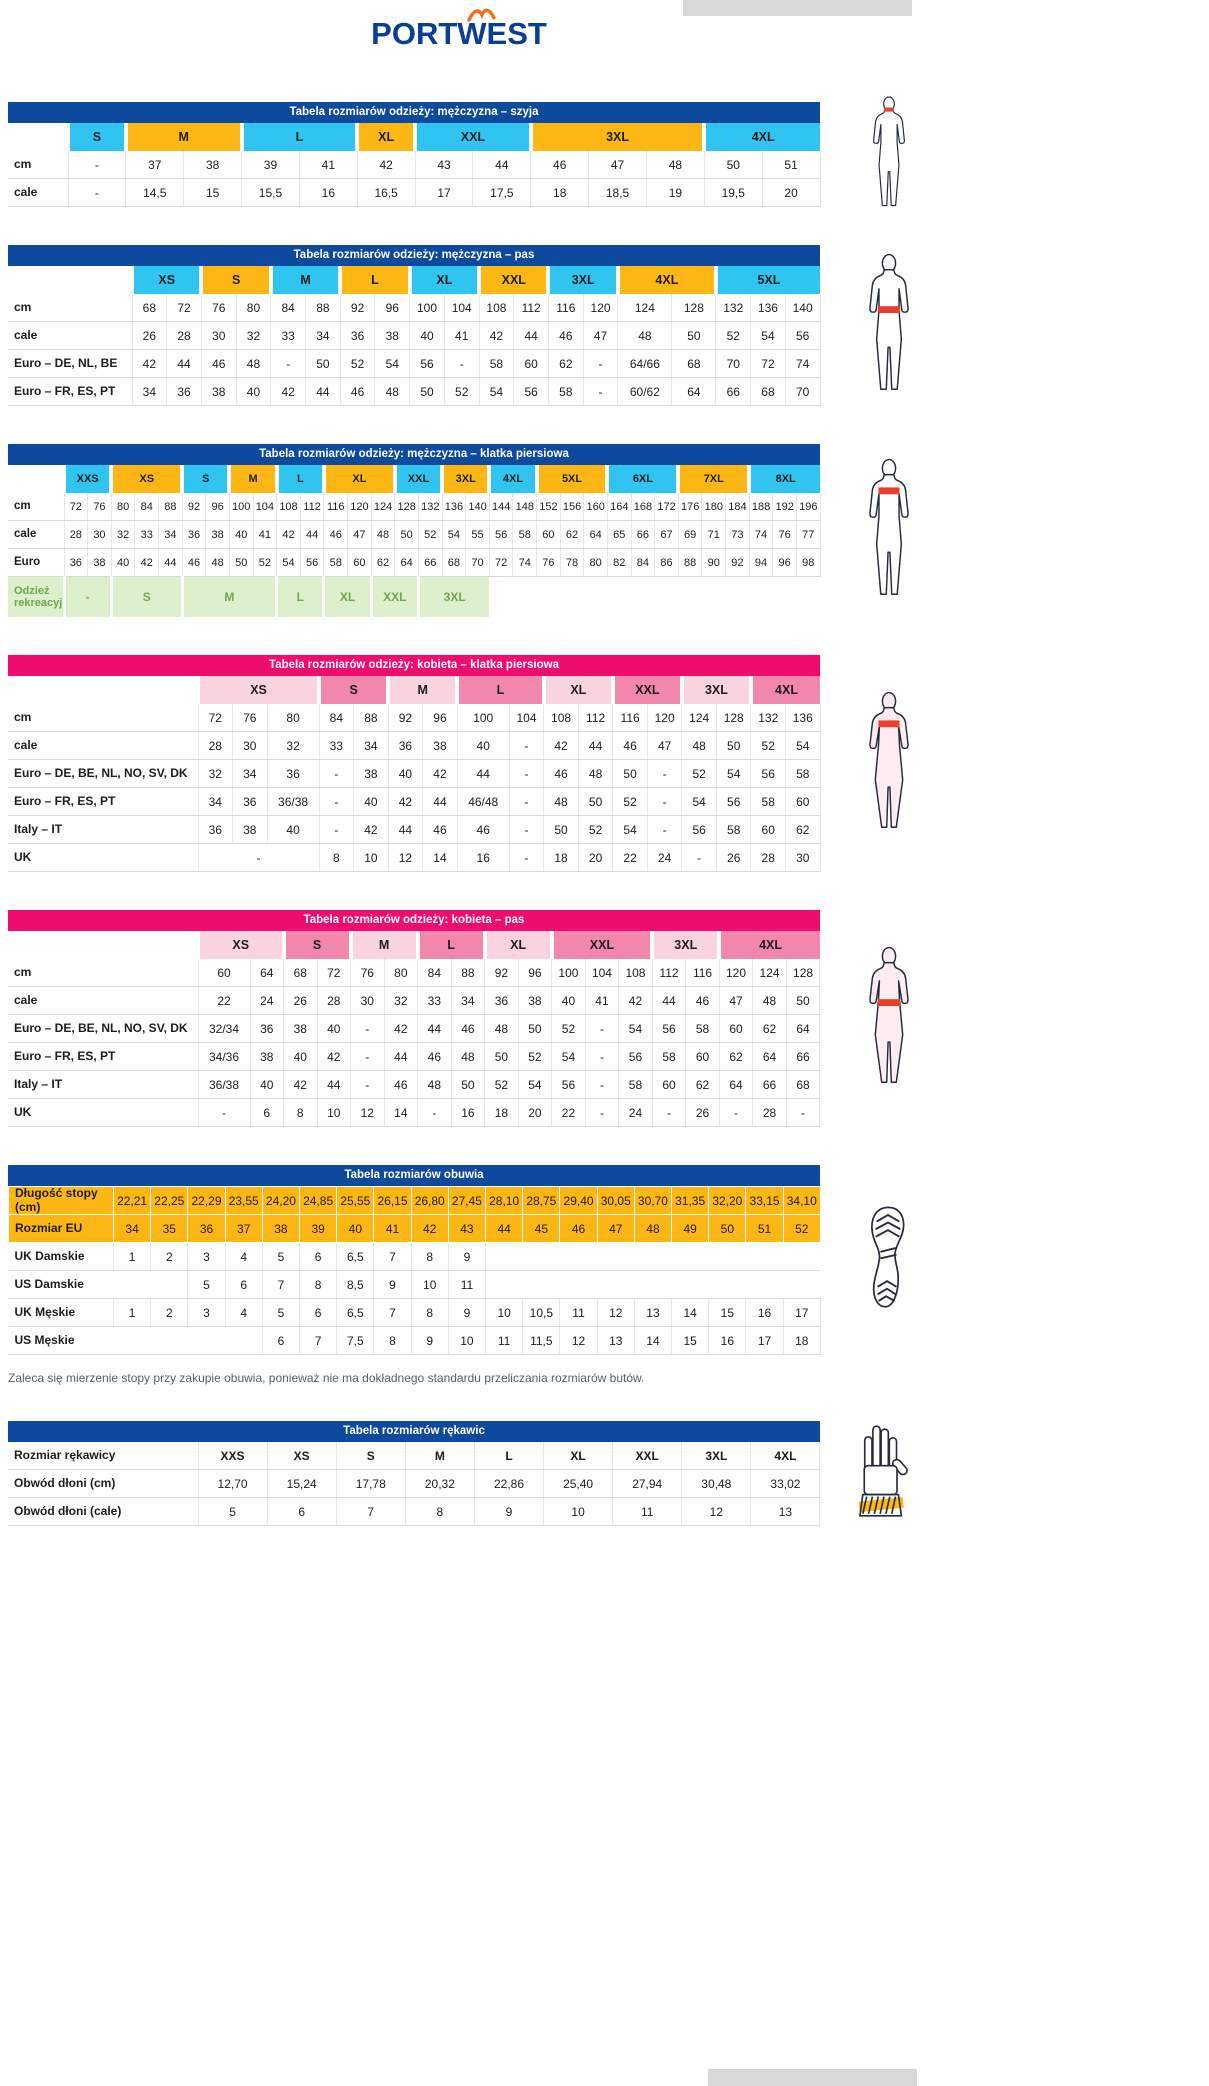  I want to click on table-cell: 120, so click(664, 718).